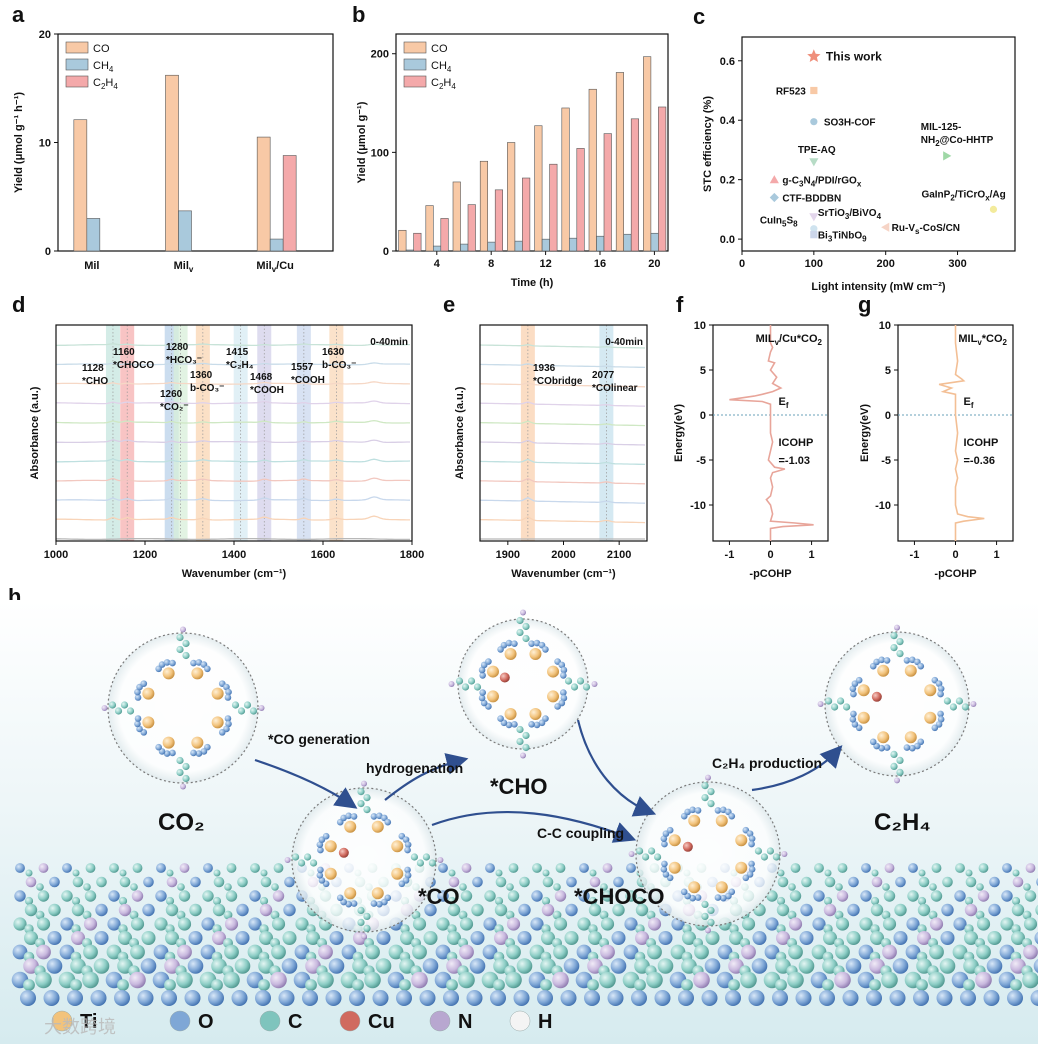 The image size is (1038, 1044). Describe the element at coordinates (441, 67) in the screenshot. I see `chart-b-legend-label: CH4` at that location.